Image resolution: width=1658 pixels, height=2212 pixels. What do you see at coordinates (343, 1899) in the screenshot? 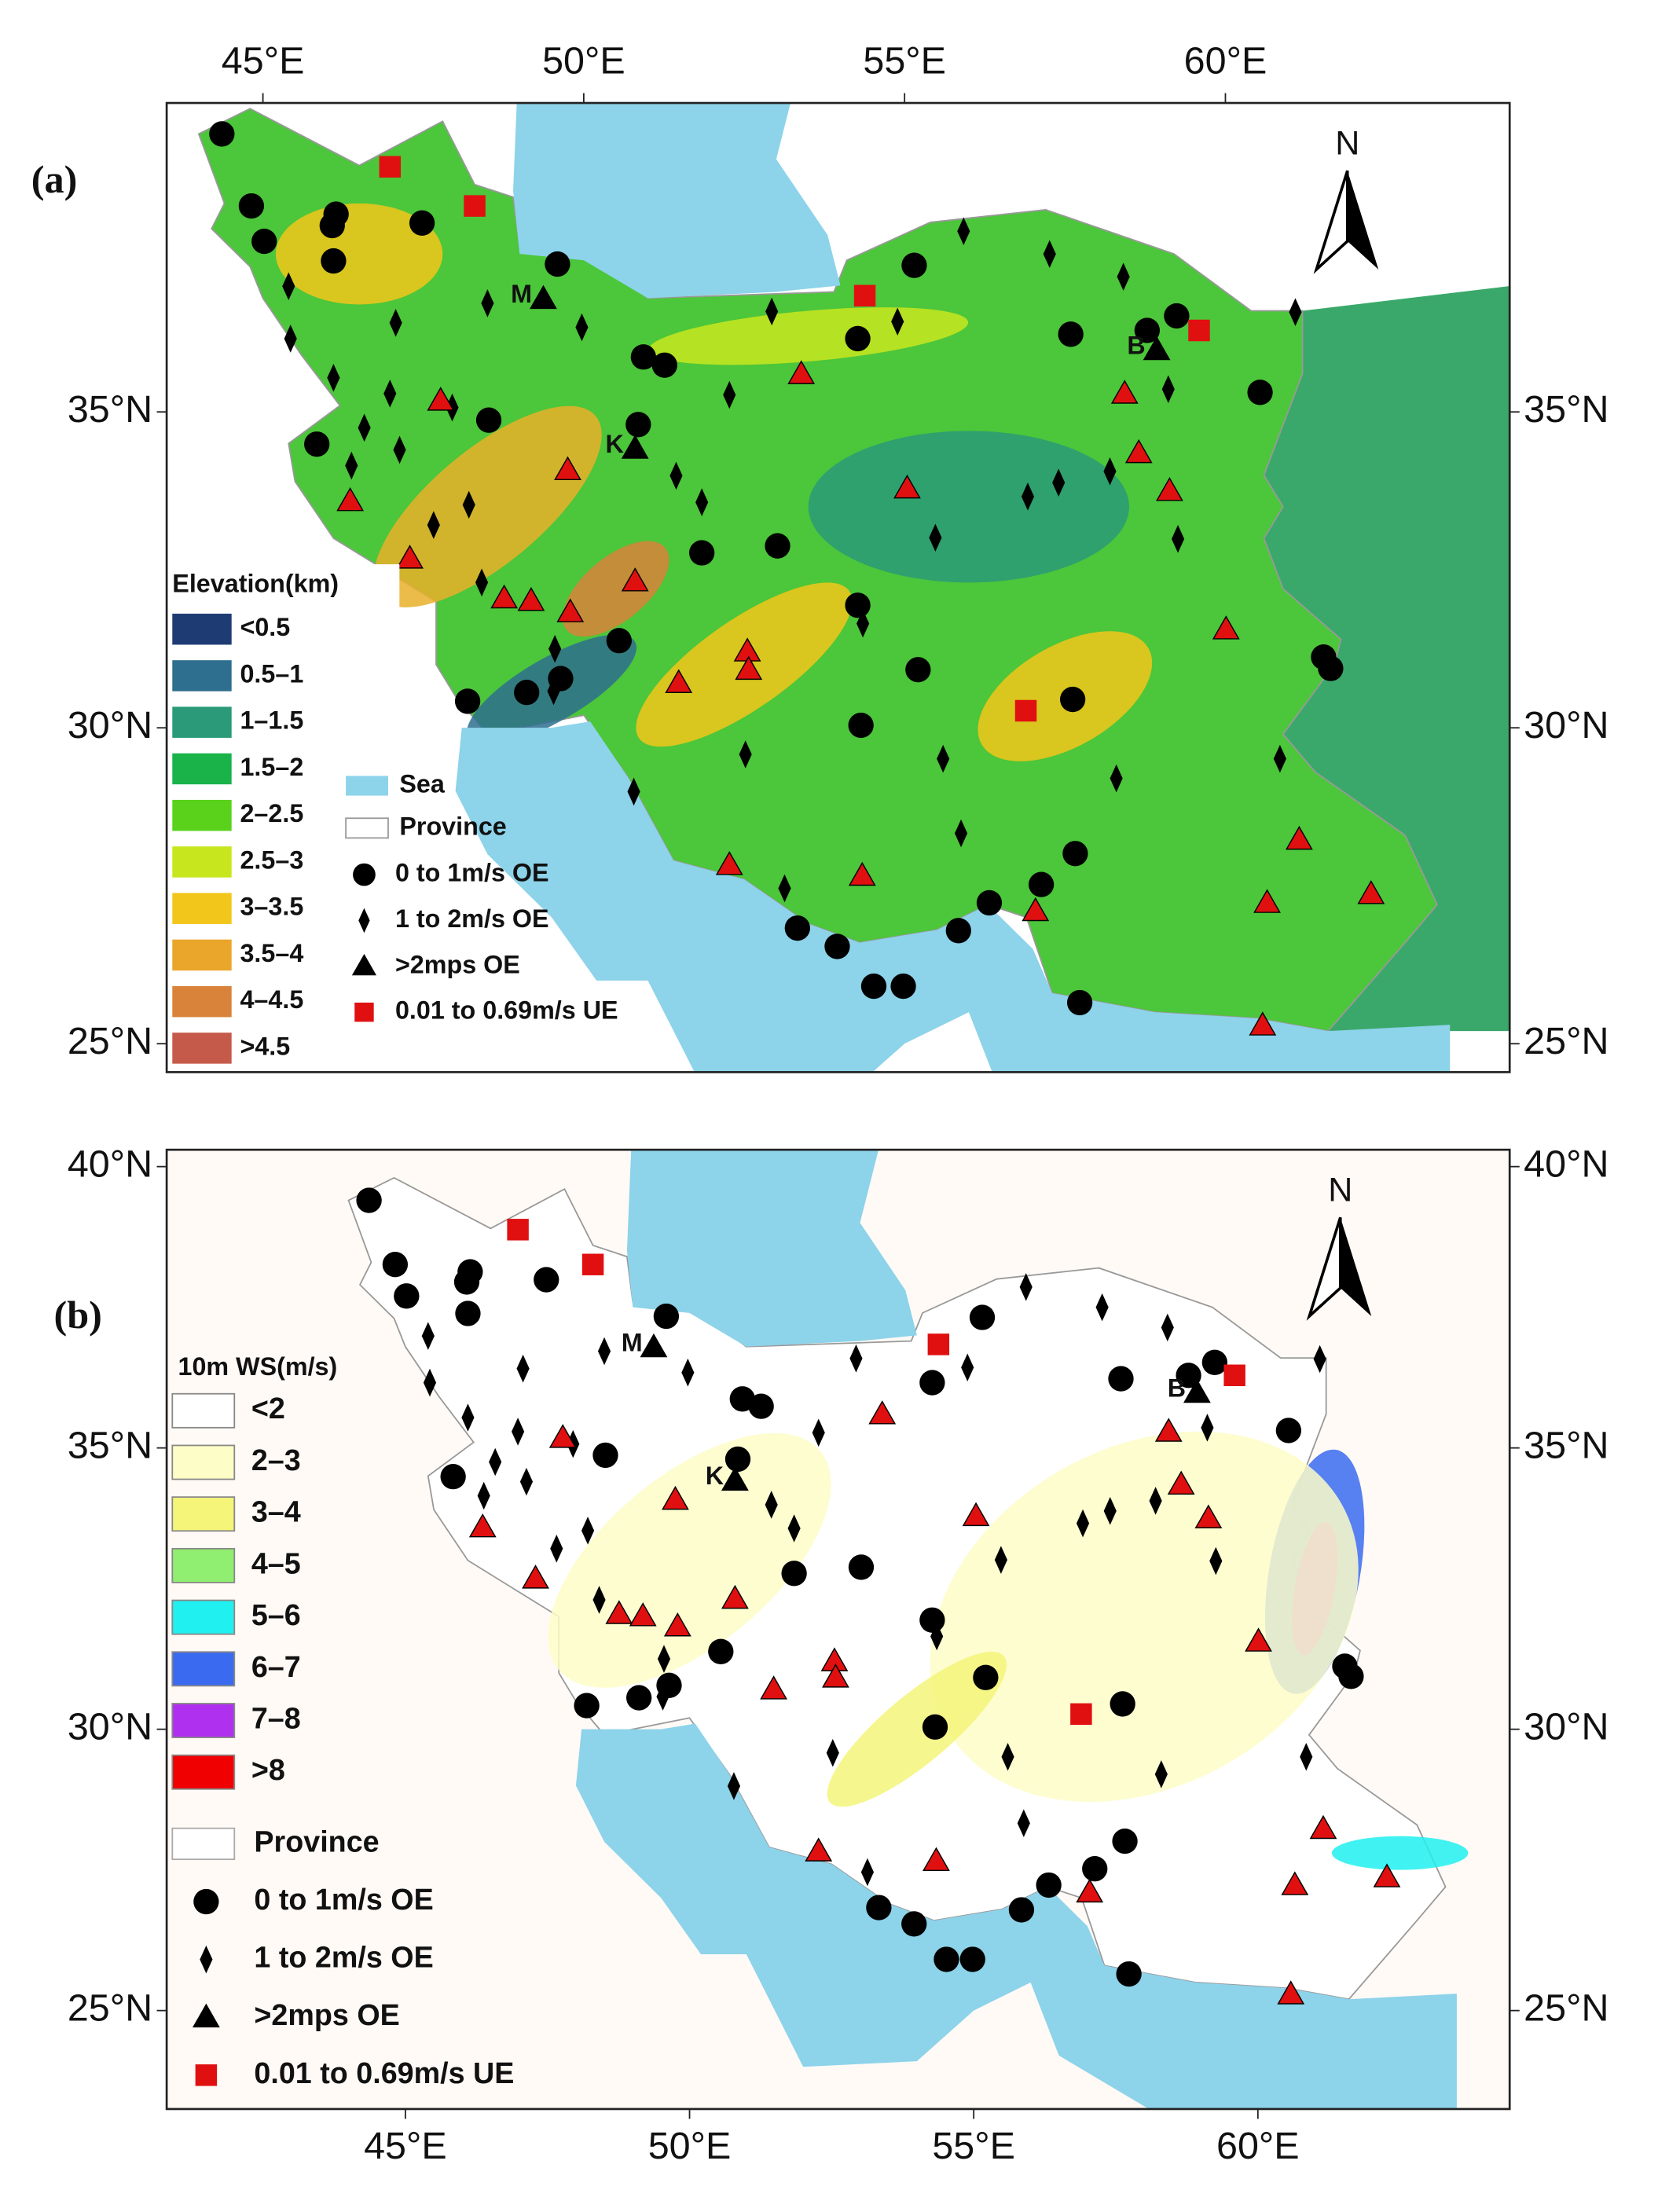
I see `legend-label: 0 to 1m/s OE` at bounding box center [343, 1899].